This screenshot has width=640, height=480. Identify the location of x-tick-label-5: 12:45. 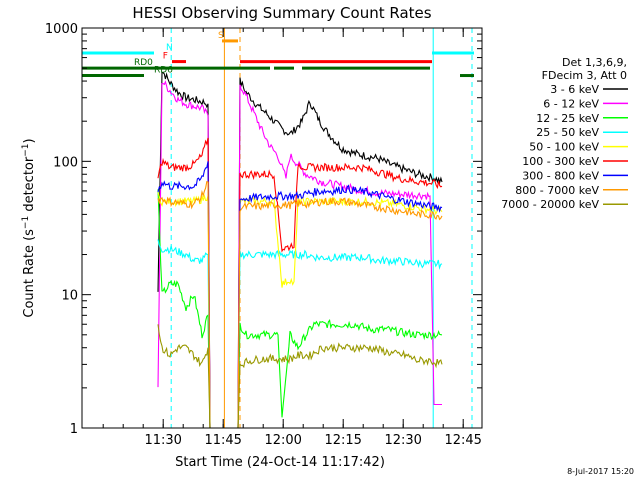
(462, 440).